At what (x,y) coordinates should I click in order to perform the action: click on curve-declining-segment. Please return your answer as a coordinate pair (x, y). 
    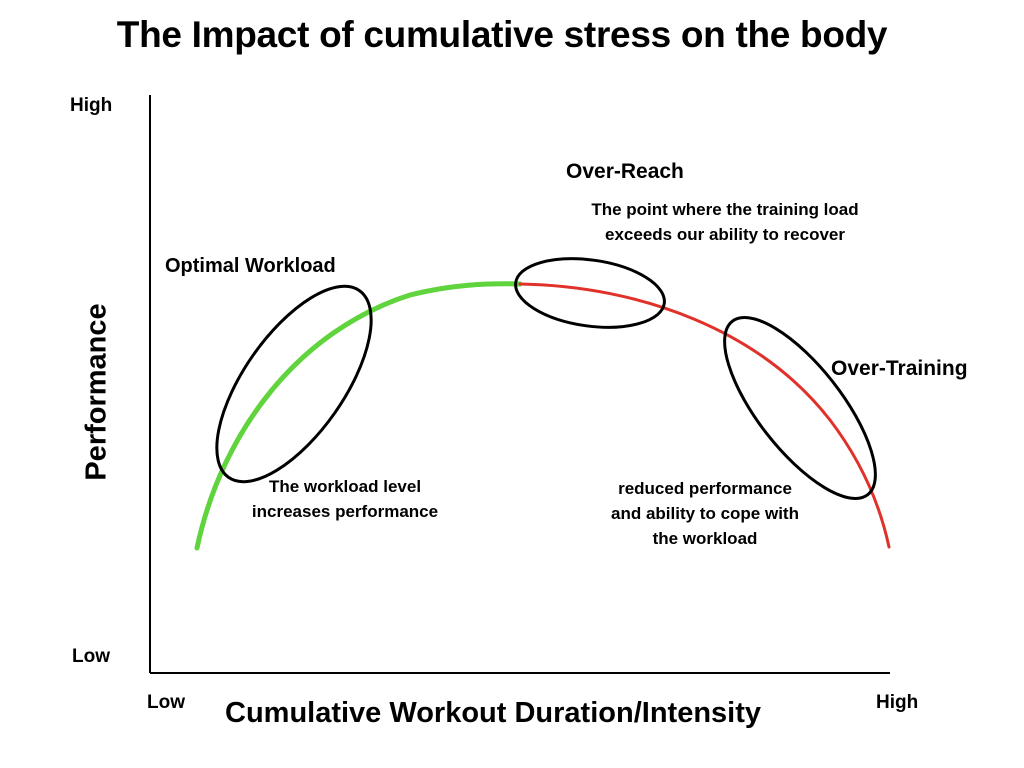
    Looking at the image, I should click on (704, 415).